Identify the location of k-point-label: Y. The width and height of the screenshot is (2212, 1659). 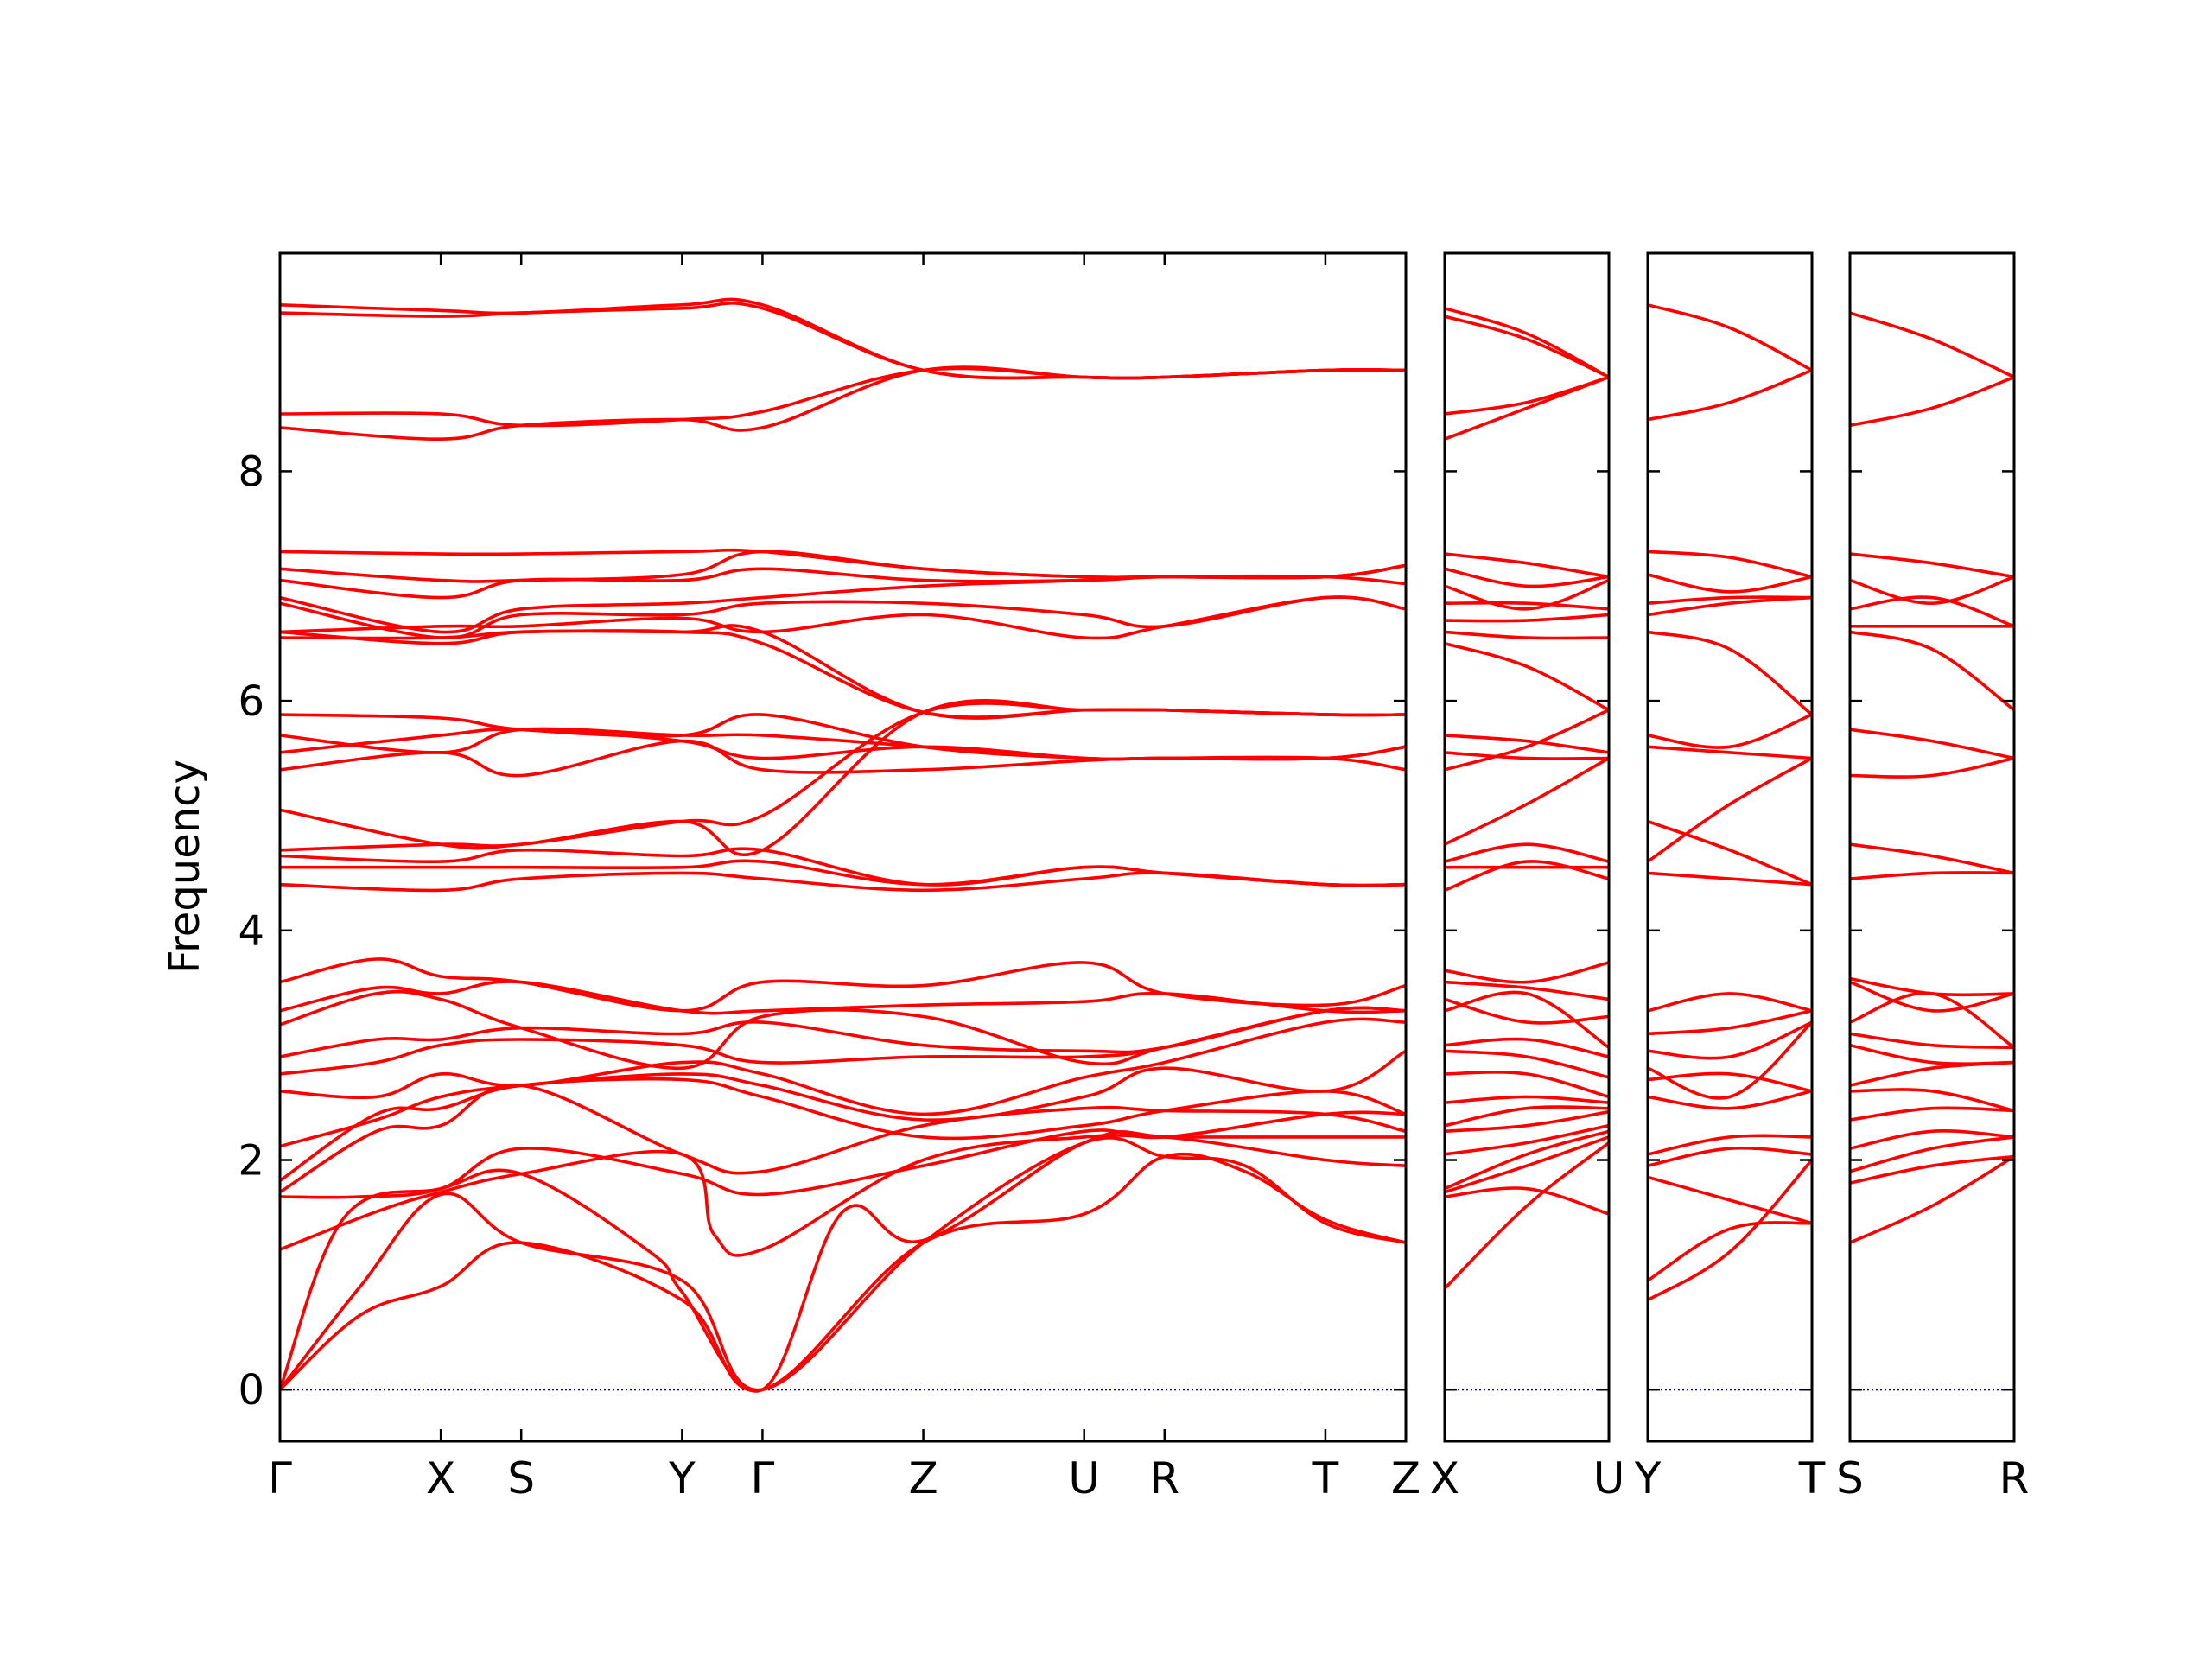
(1648, 1478).